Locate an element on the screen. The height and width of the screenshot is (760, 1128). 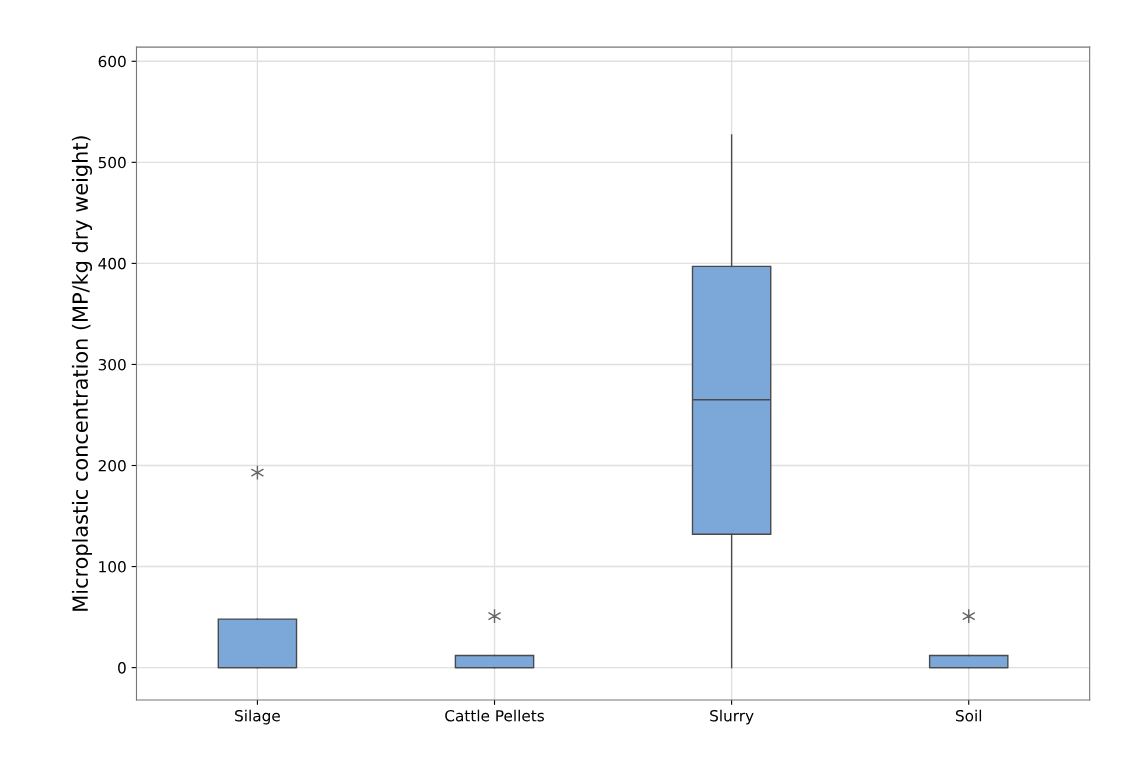
y-axis-title: Microplastic concentration (MP/kg dry weight) is located at coordinates (82, 373).